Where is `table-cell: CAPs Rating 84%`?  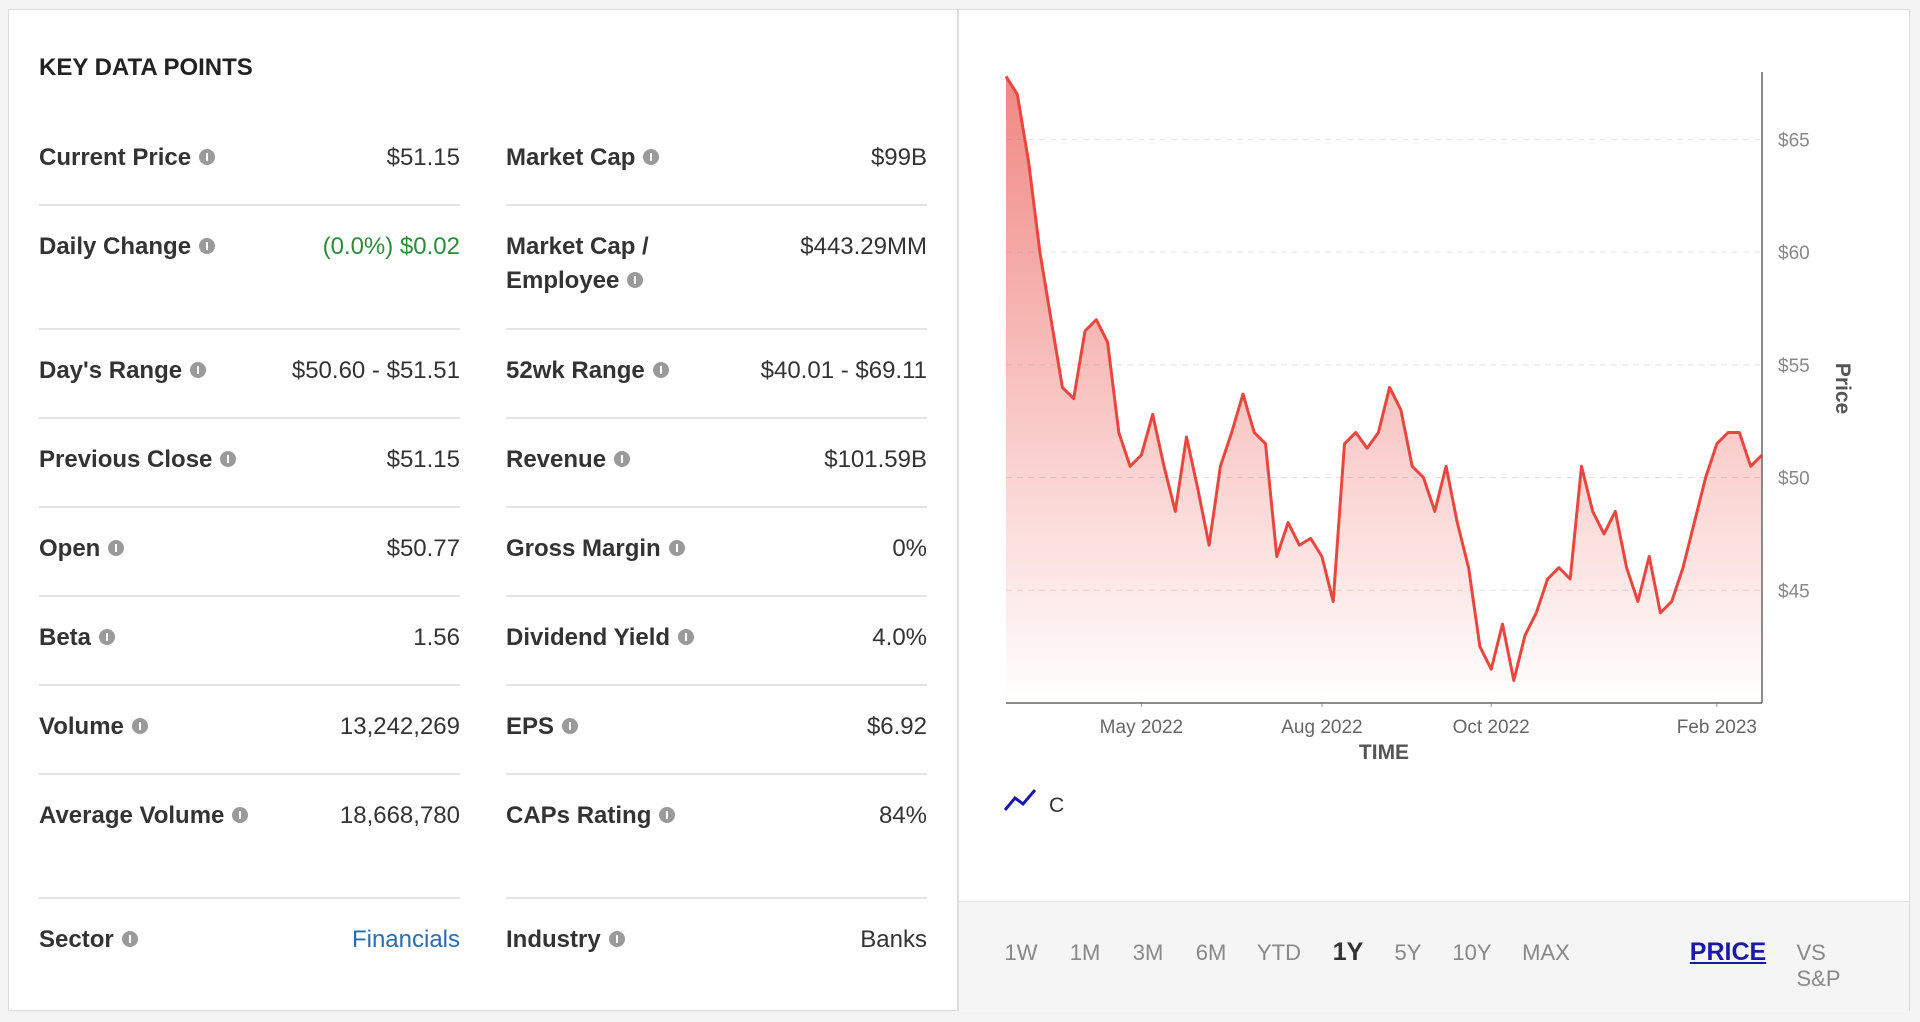 table-cell: CAPs Rating 84% is located at coordinates (716, 837).